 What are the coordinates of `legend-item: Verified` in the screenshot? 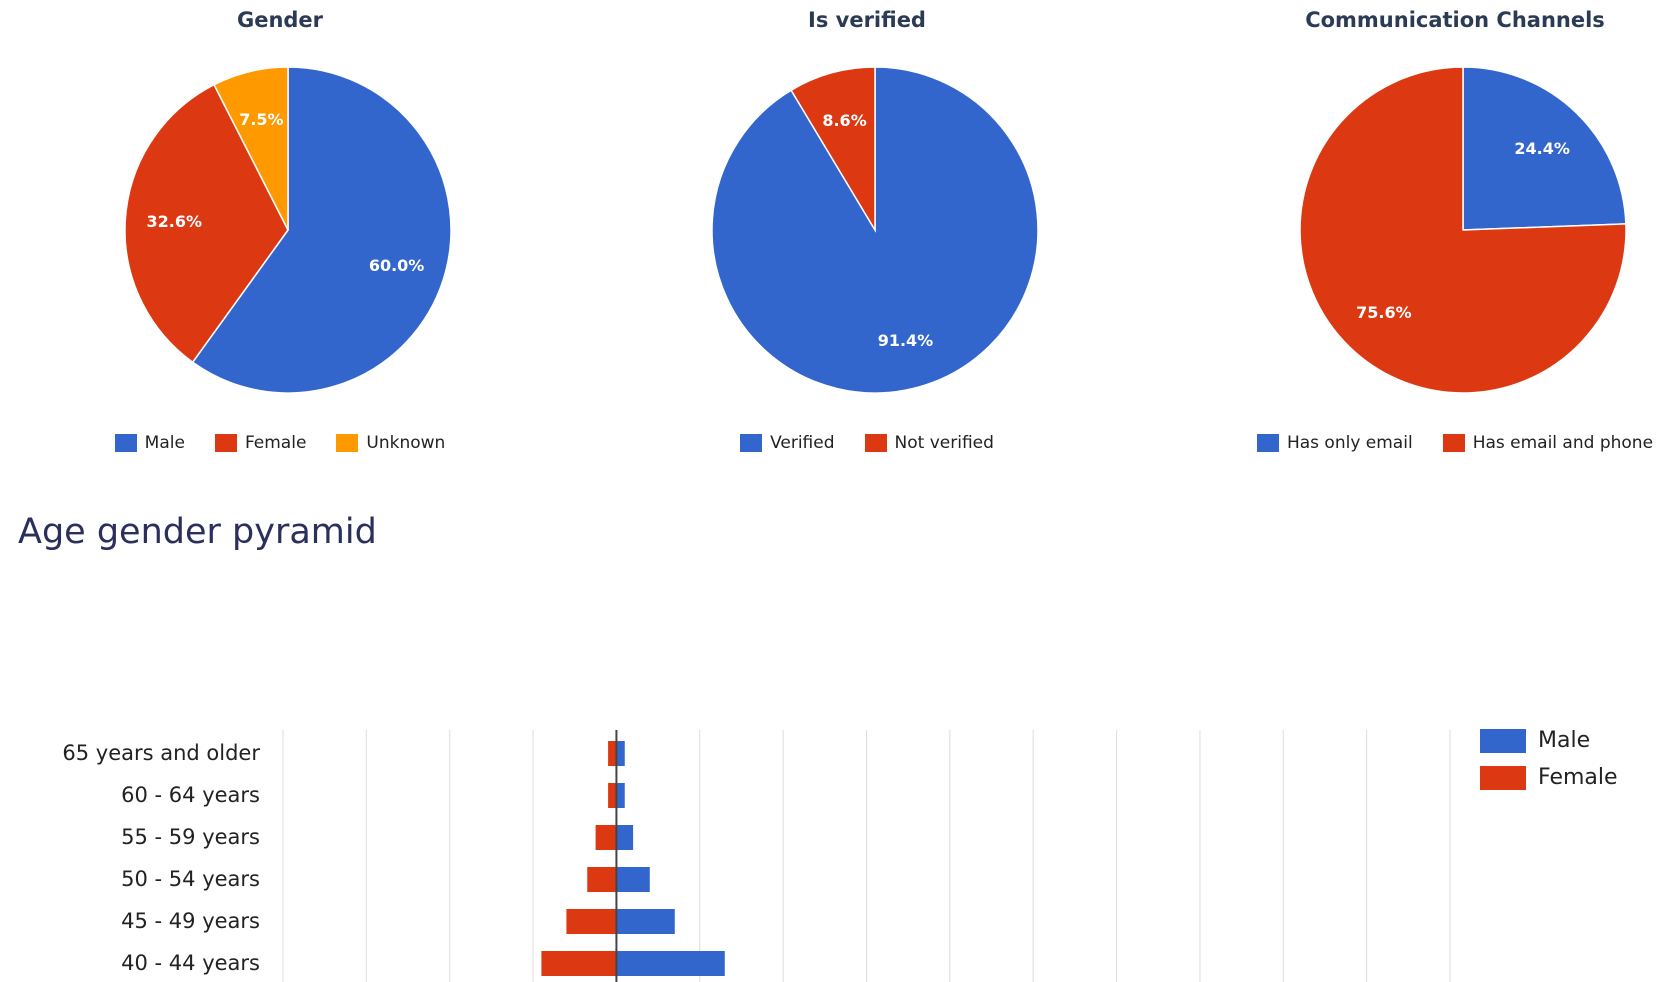 It's located at (787, 443).